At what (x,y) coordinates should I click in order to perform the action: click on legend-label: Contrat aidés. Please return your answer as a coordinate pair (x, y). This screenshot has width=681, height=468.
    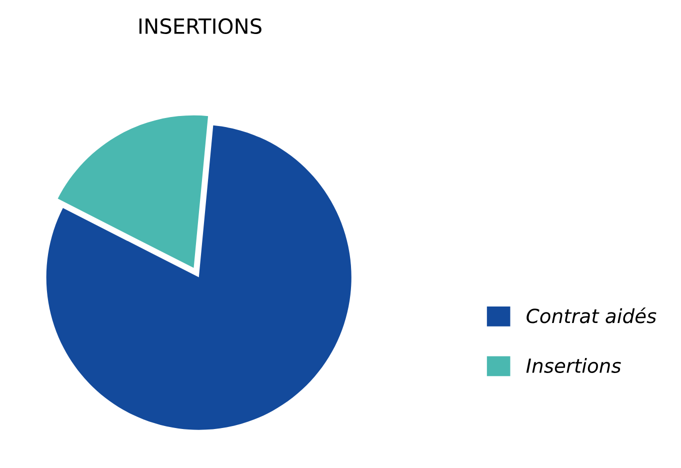
    Looking at the image, I should click on (591, 315).